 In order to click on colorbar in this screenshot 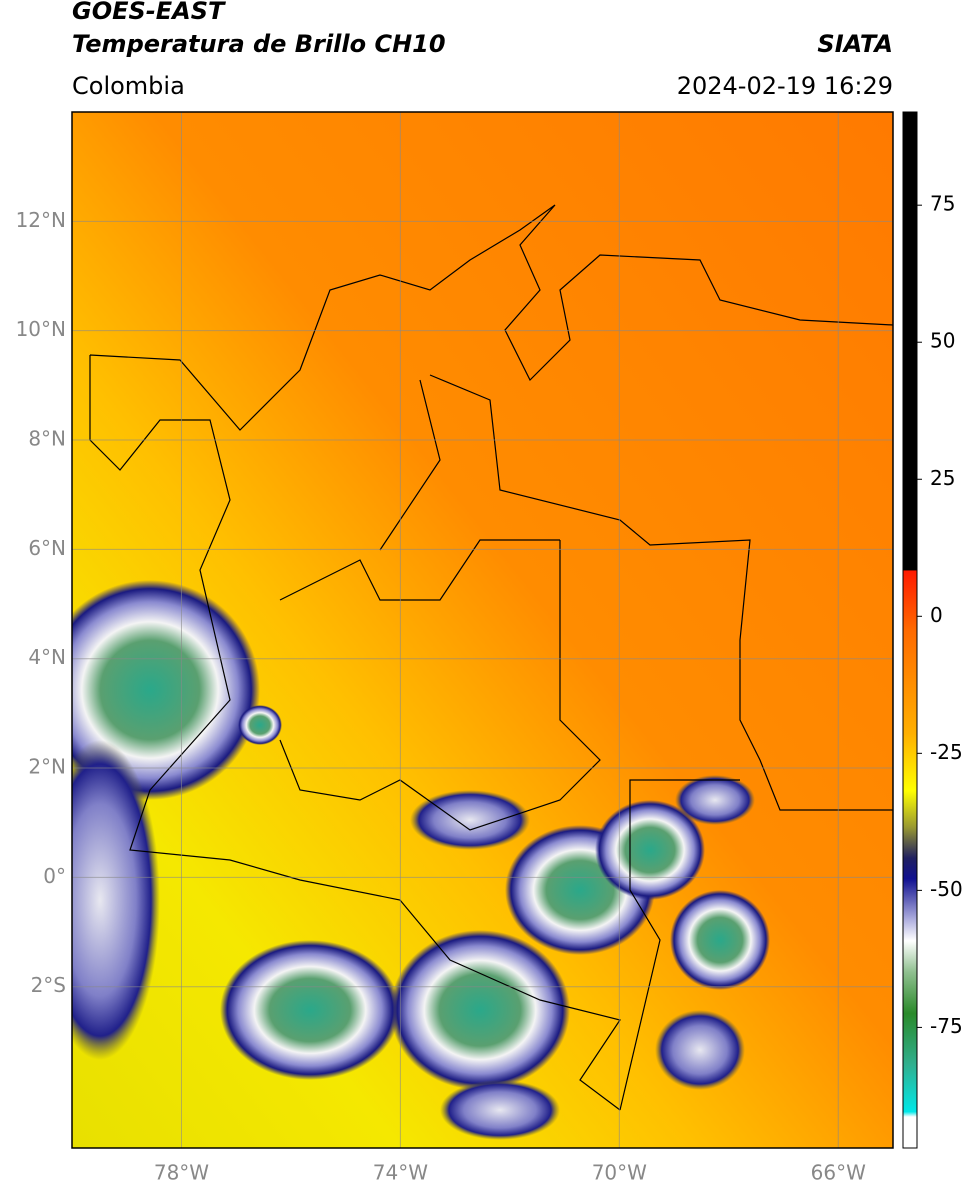, I will do `click(910, 630)`.